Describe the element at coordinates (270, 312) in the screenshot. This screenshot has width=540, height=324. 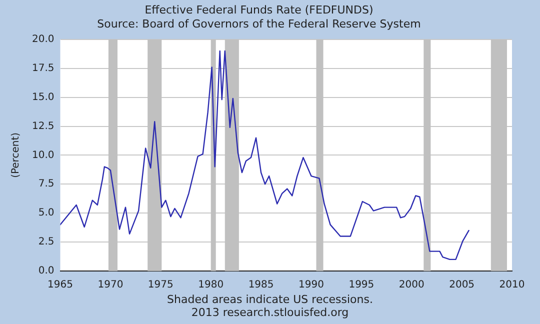
I see `text: 2013 research.stlouisfed.org` at that location.